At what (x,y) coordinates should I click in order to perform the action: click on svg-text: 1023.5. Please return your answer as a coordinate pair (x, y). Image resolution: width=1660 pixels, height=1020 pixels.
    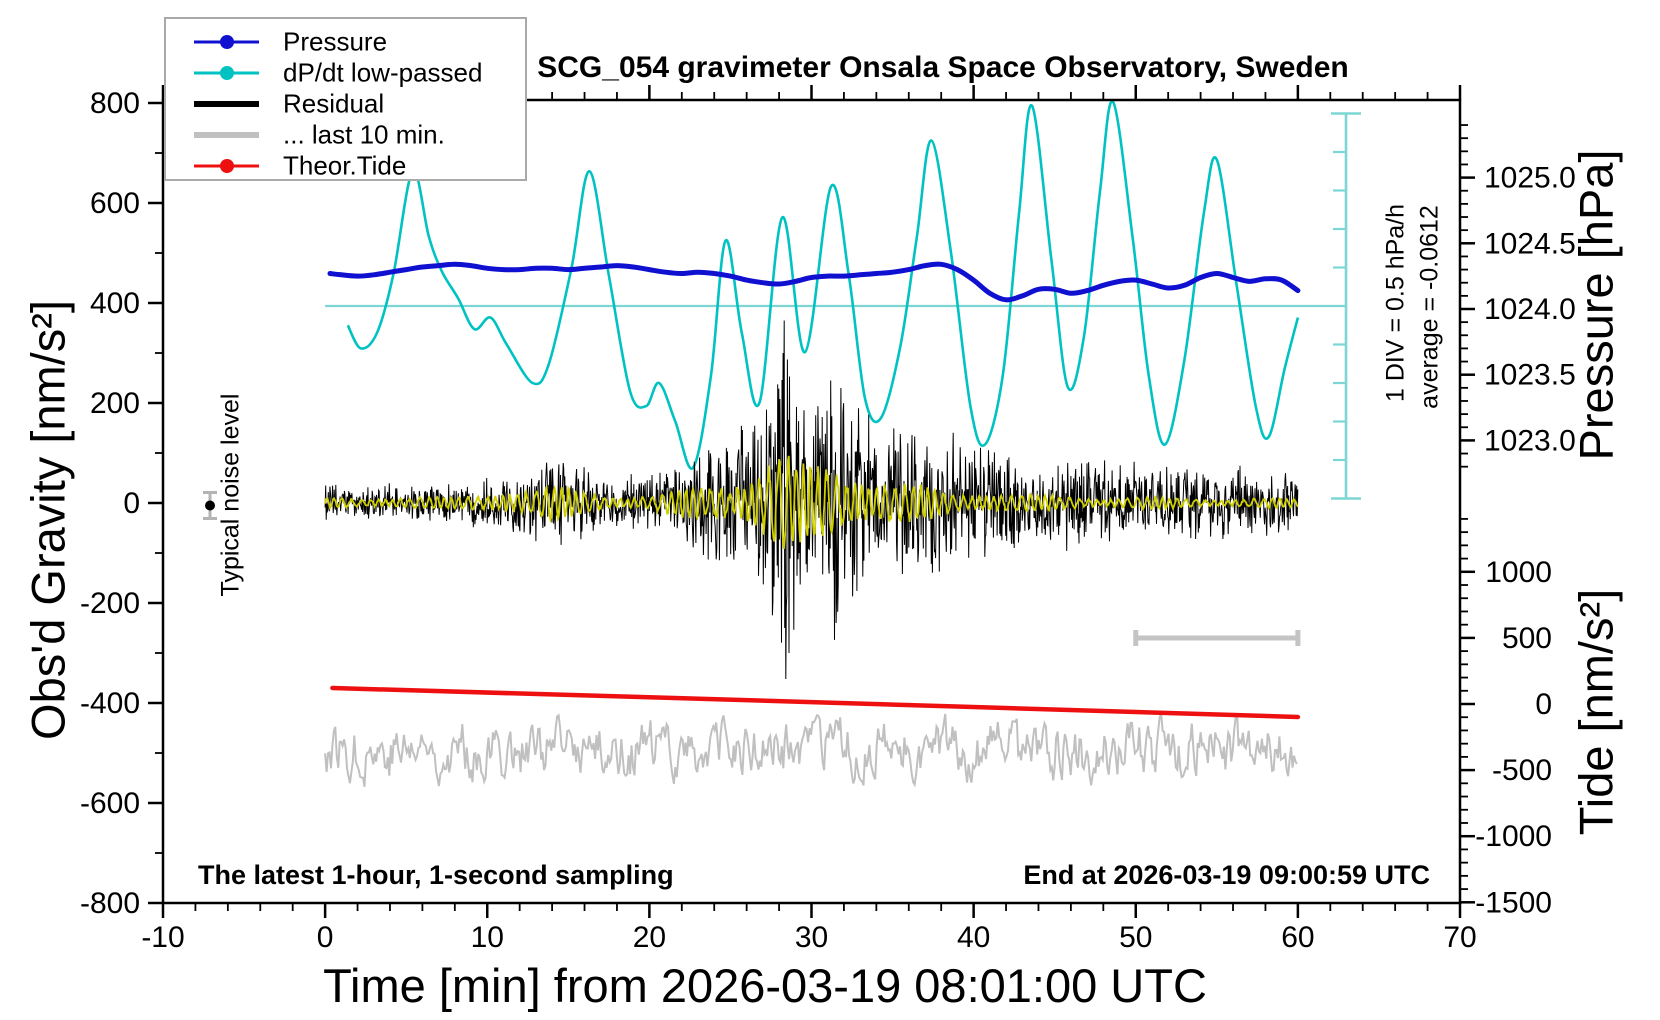
    Looking at the image, I should click on (1530, 375).